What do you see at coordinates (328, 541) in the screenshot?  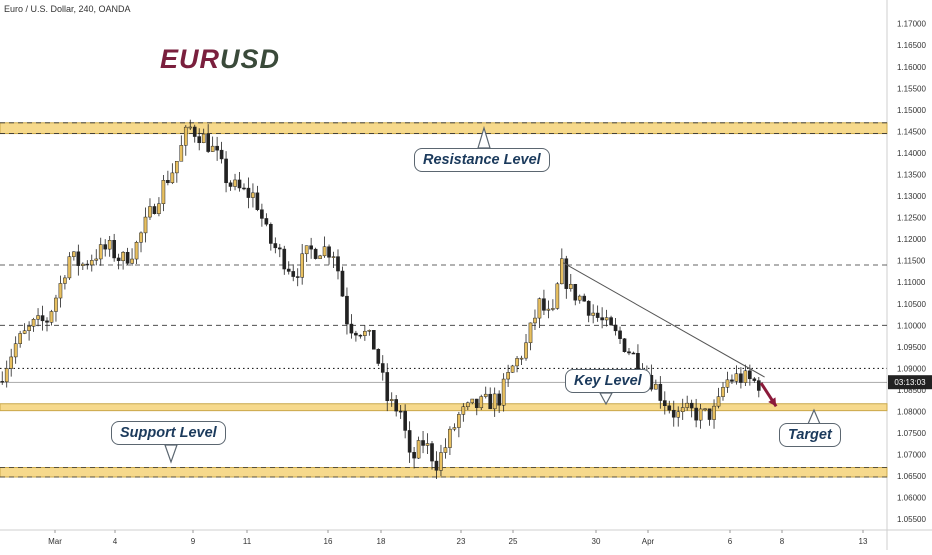 I see `x-tick-label-5: 16` at bounding box center [328, 541].